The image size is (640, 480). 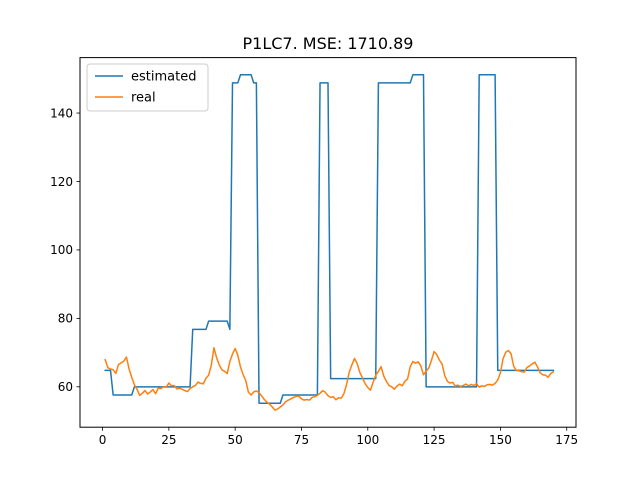 What do you see at coordinates (500, 440) in the screenshot?
I see `x-tick-label: 150` at bounding box center [500, 440].